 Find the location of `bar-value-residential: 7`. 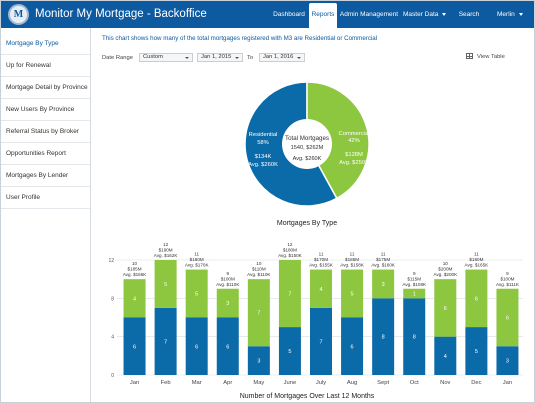

bar-value-residential: 7 is located at coordinates (320, 342).